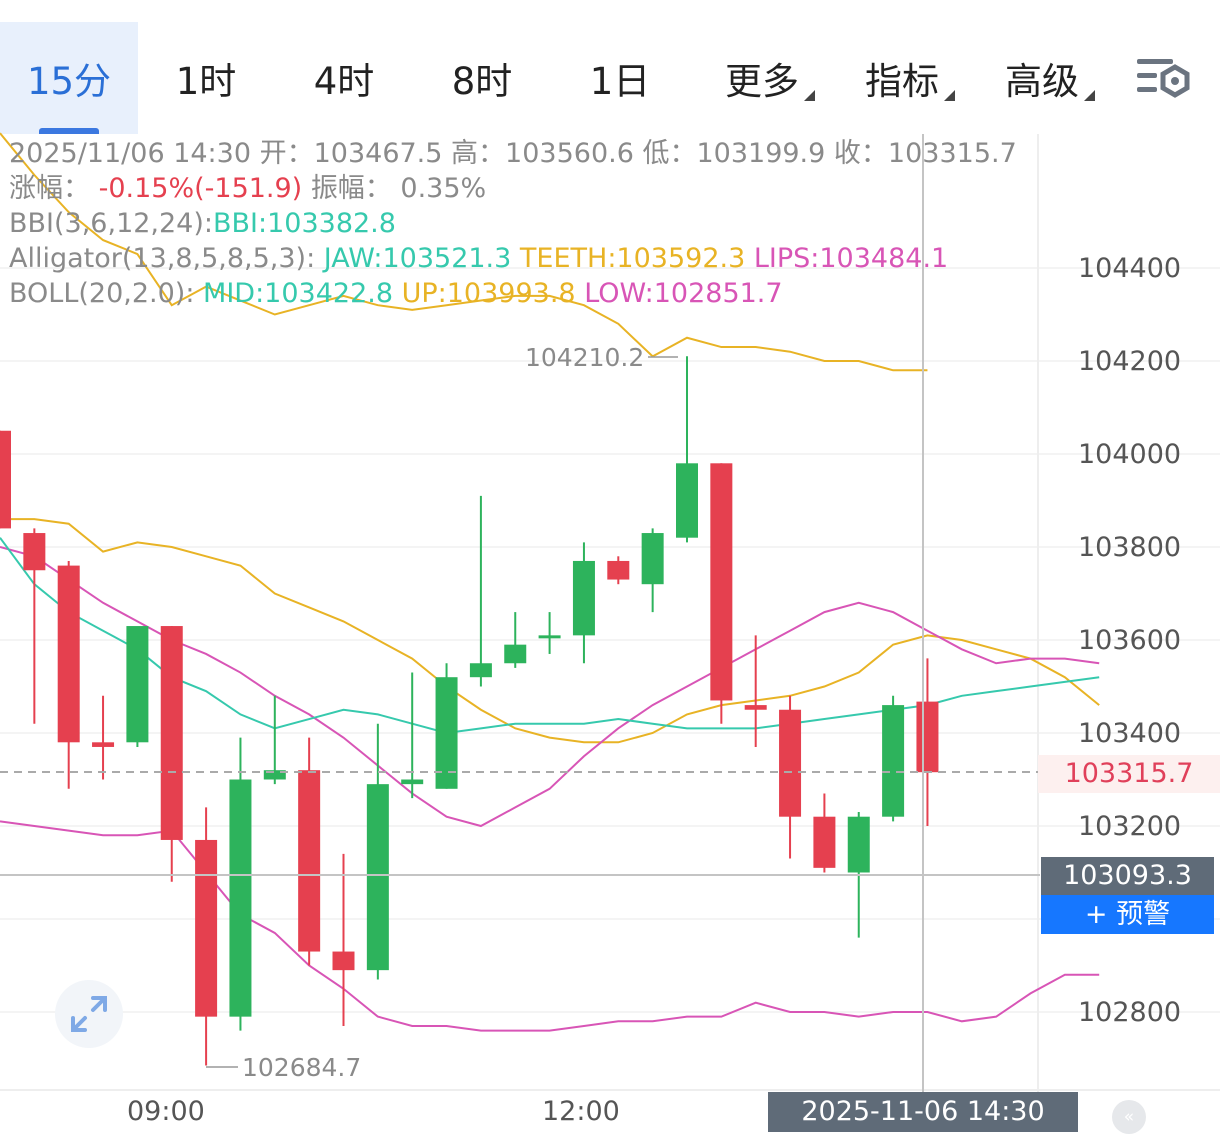 This screenshot has width=1220, height=1147. Describe the element at coordinates (1163, 80) in the screenshot. I see `chart-settings-icon` at that location.